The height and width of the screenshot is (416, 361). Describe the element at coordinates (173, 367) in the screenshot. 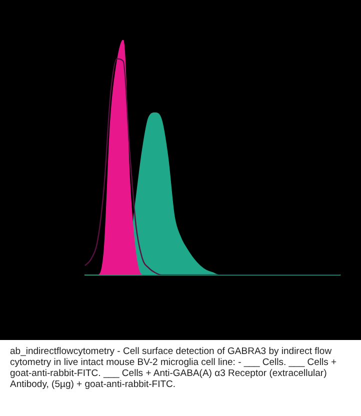

I see `text: ab_indirectflowcytometry - Cell surface detection of GABRA3 by indirect flow cytometry in live intact mouse BV-2 microglia cell line: - ___ Cells. ___ Cells + goat-anti-rabbit-FITC. ___ Cells + Anti-GABA(A) α3 Receptor (extracellular) Antibody, (5µg) + goat-anti-rabbit-FITC.` at that location.